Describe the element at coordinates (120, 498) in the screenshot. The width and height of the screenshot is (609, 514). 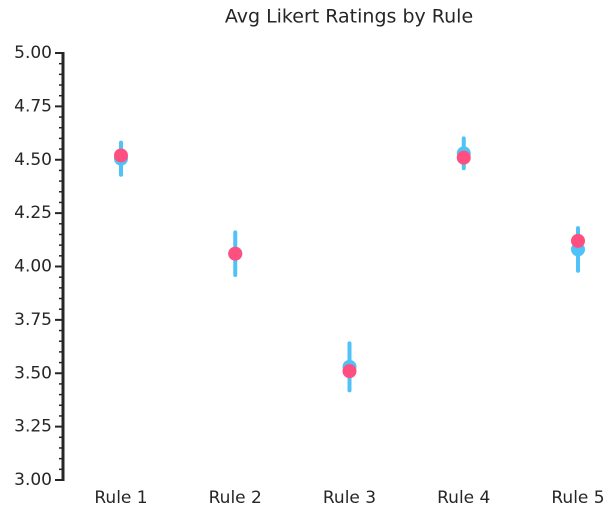
I see `x-tick-label: Rule 1` at that location.